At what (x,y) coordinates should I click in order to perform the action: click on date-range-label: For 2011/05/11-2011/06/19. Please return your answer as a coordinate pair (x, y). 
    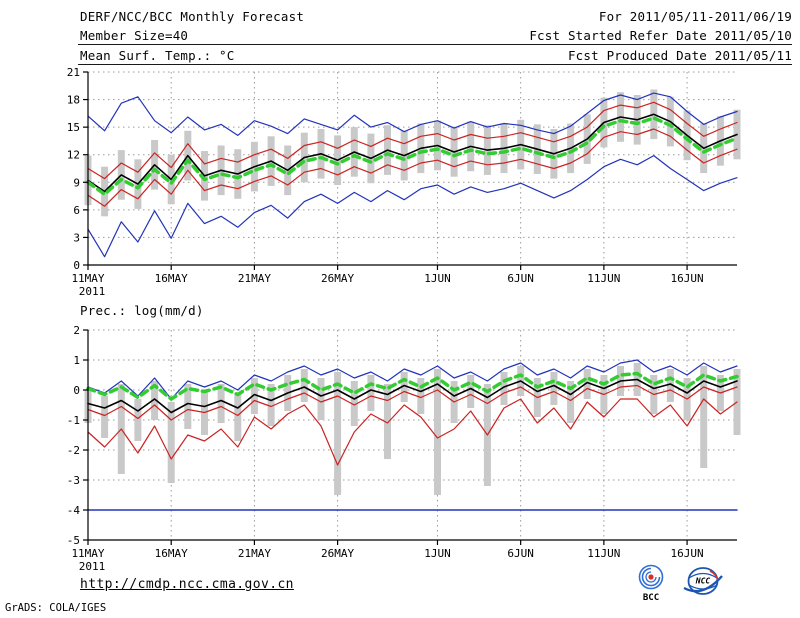
    Looking at the image, I should click on (695, 16).